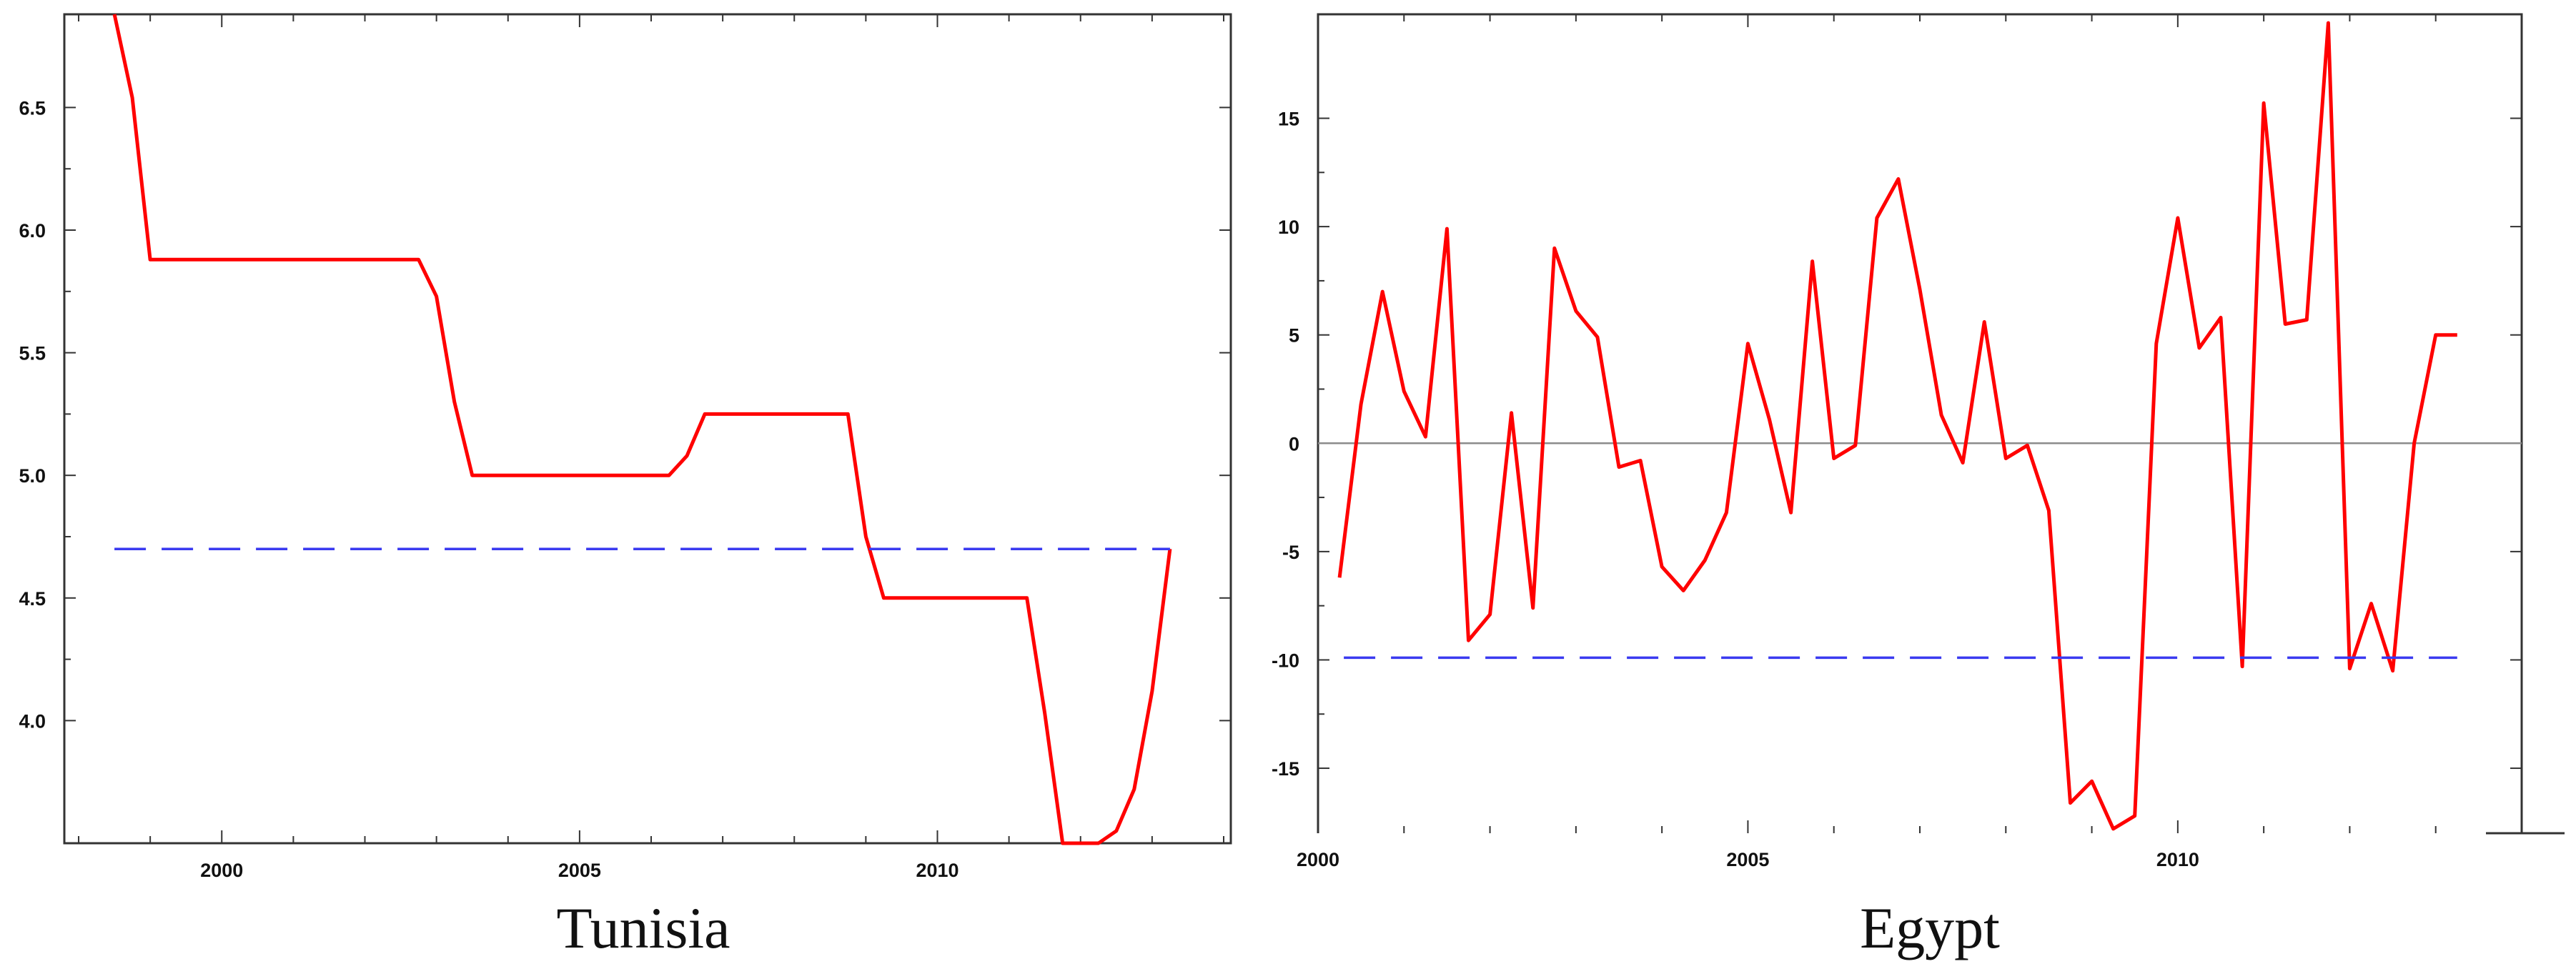 This screenshot has height=974, width=2576. I want to click on tunisia-caption: Tunisia, so click(643, 927).